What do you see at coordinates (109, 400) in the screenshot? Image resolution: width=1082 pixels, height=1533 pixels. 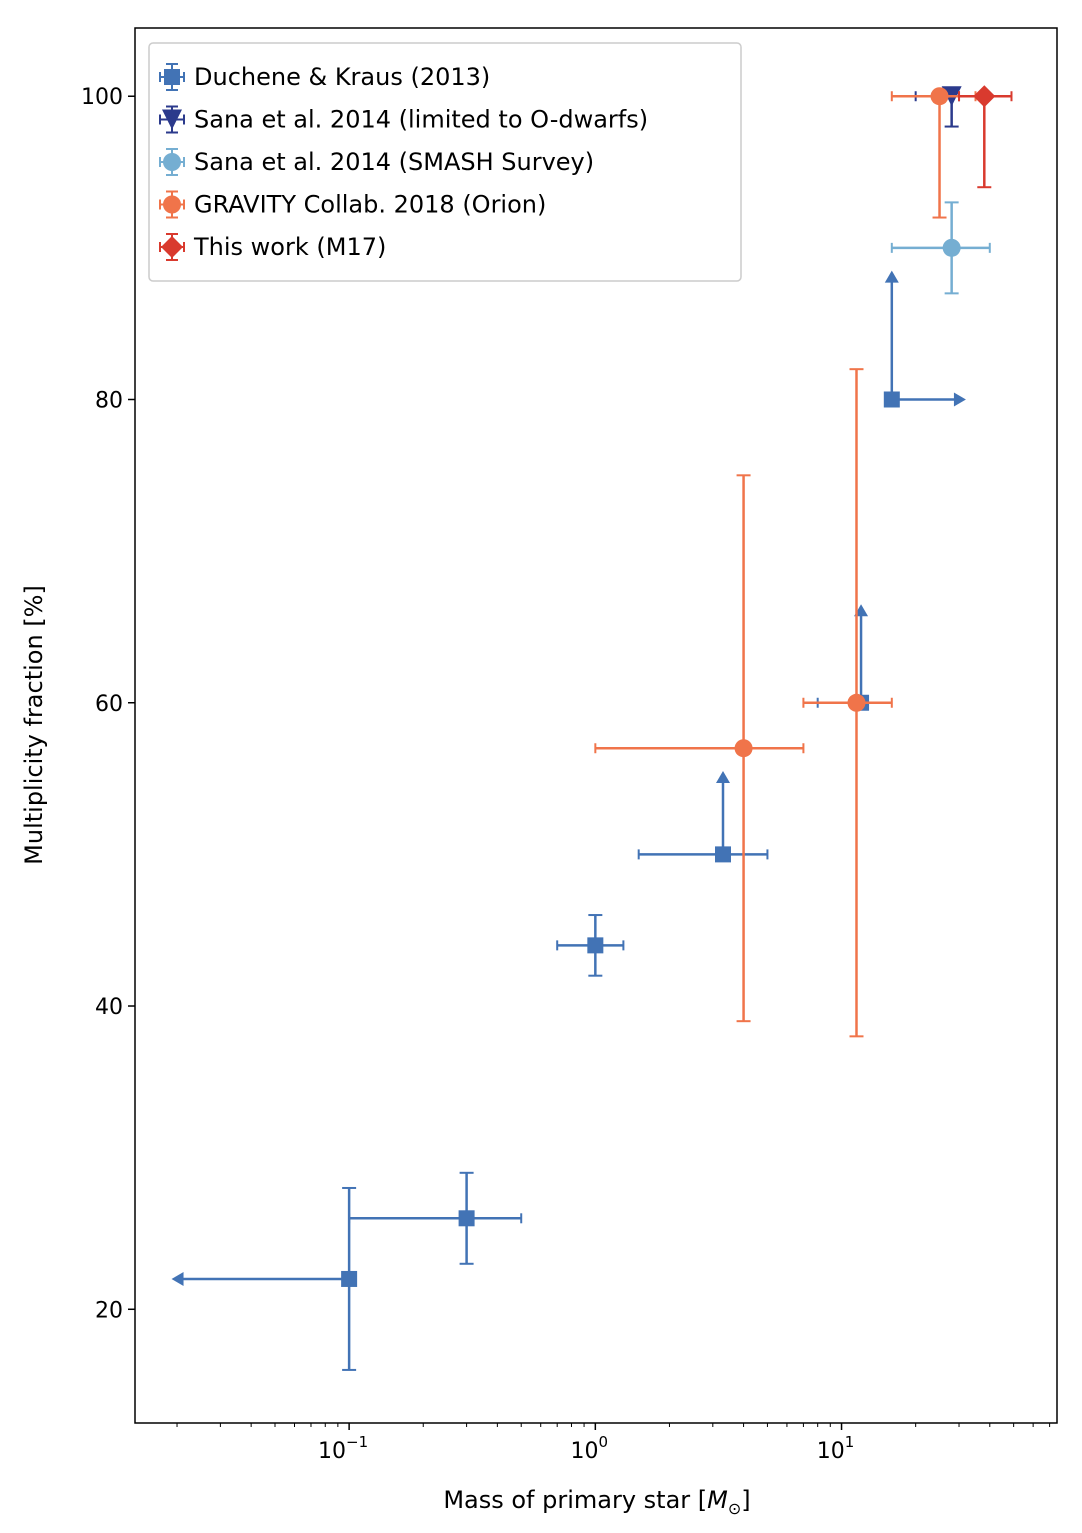 I see `y-tick-label: 80` at bounding box center [109, 400].